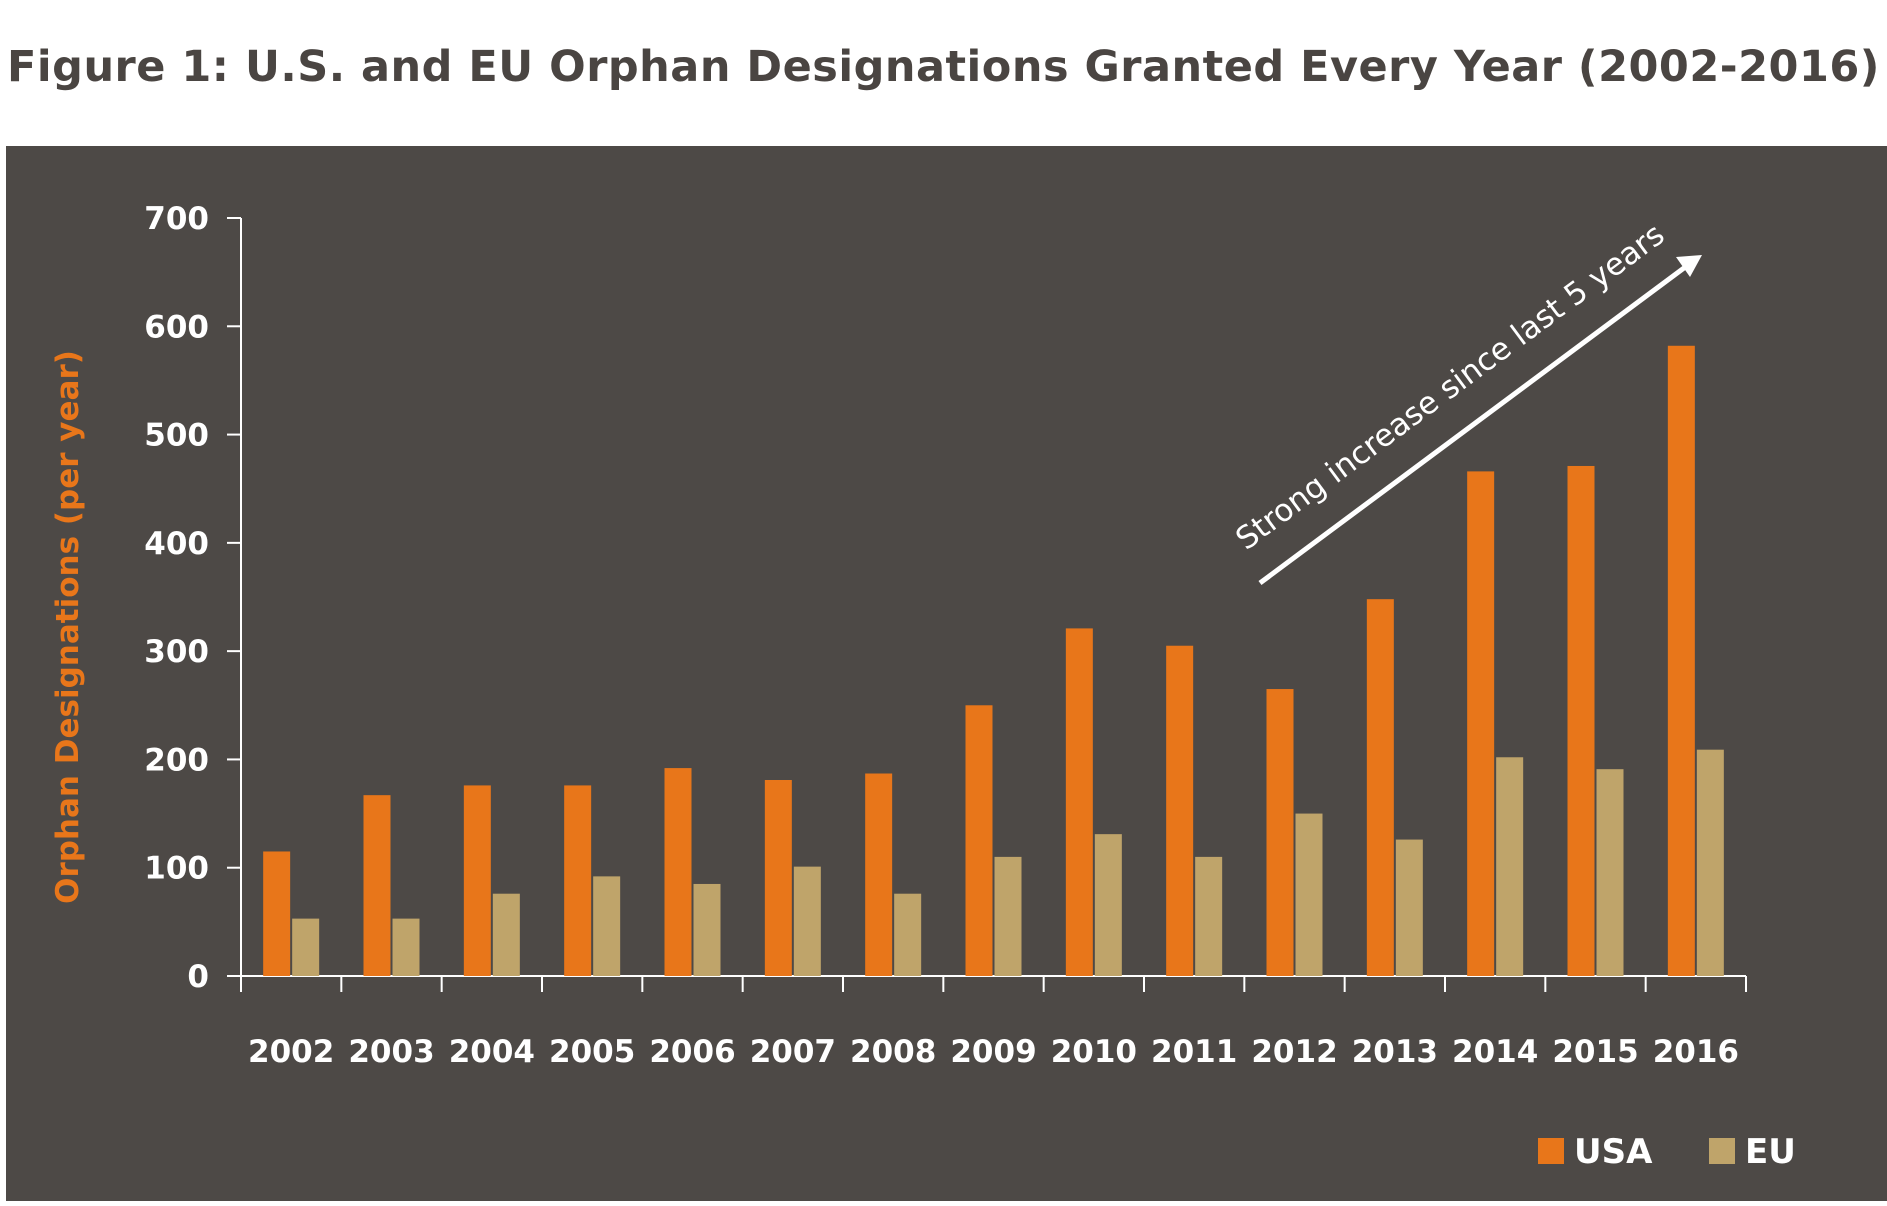 Image resolution: width=1887 pixels, height=1206 pixels. I want to click on bar-eu-2002, so click(306, 947).